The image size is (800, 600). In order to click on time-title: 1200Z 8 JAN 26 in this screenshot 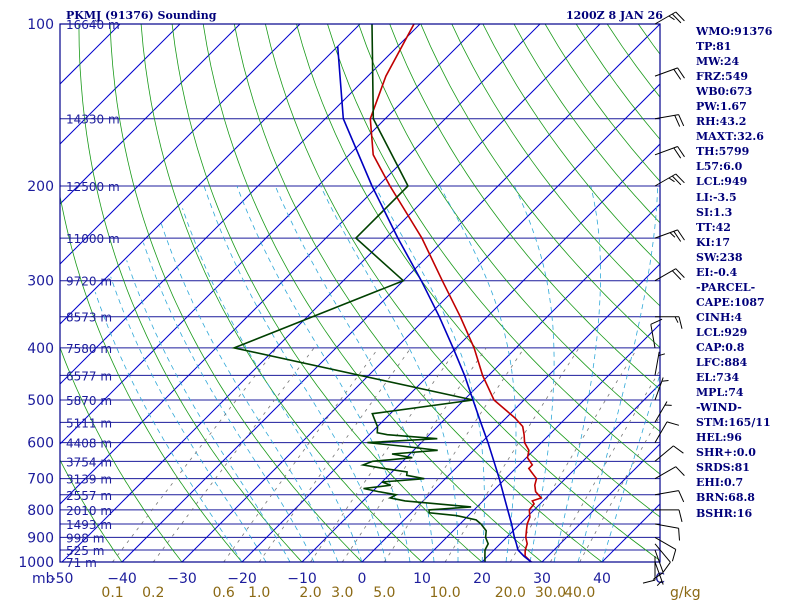, I will do `click(614, 15)`.